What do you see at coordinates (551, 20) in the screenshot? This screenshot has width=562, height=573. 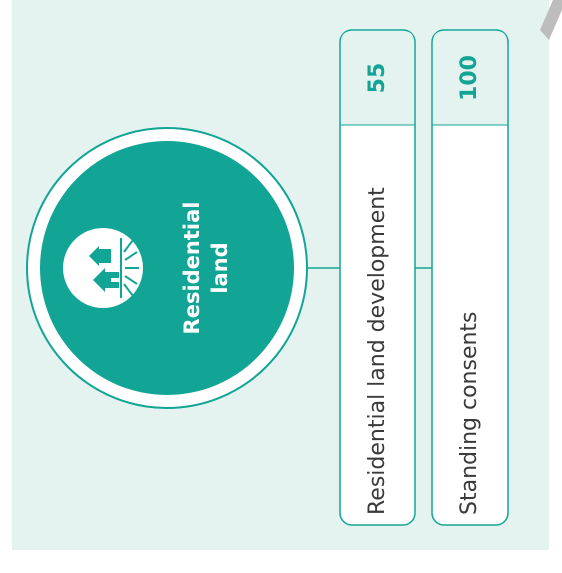 I see `decor-stripe` at bounding box center [551, 20].